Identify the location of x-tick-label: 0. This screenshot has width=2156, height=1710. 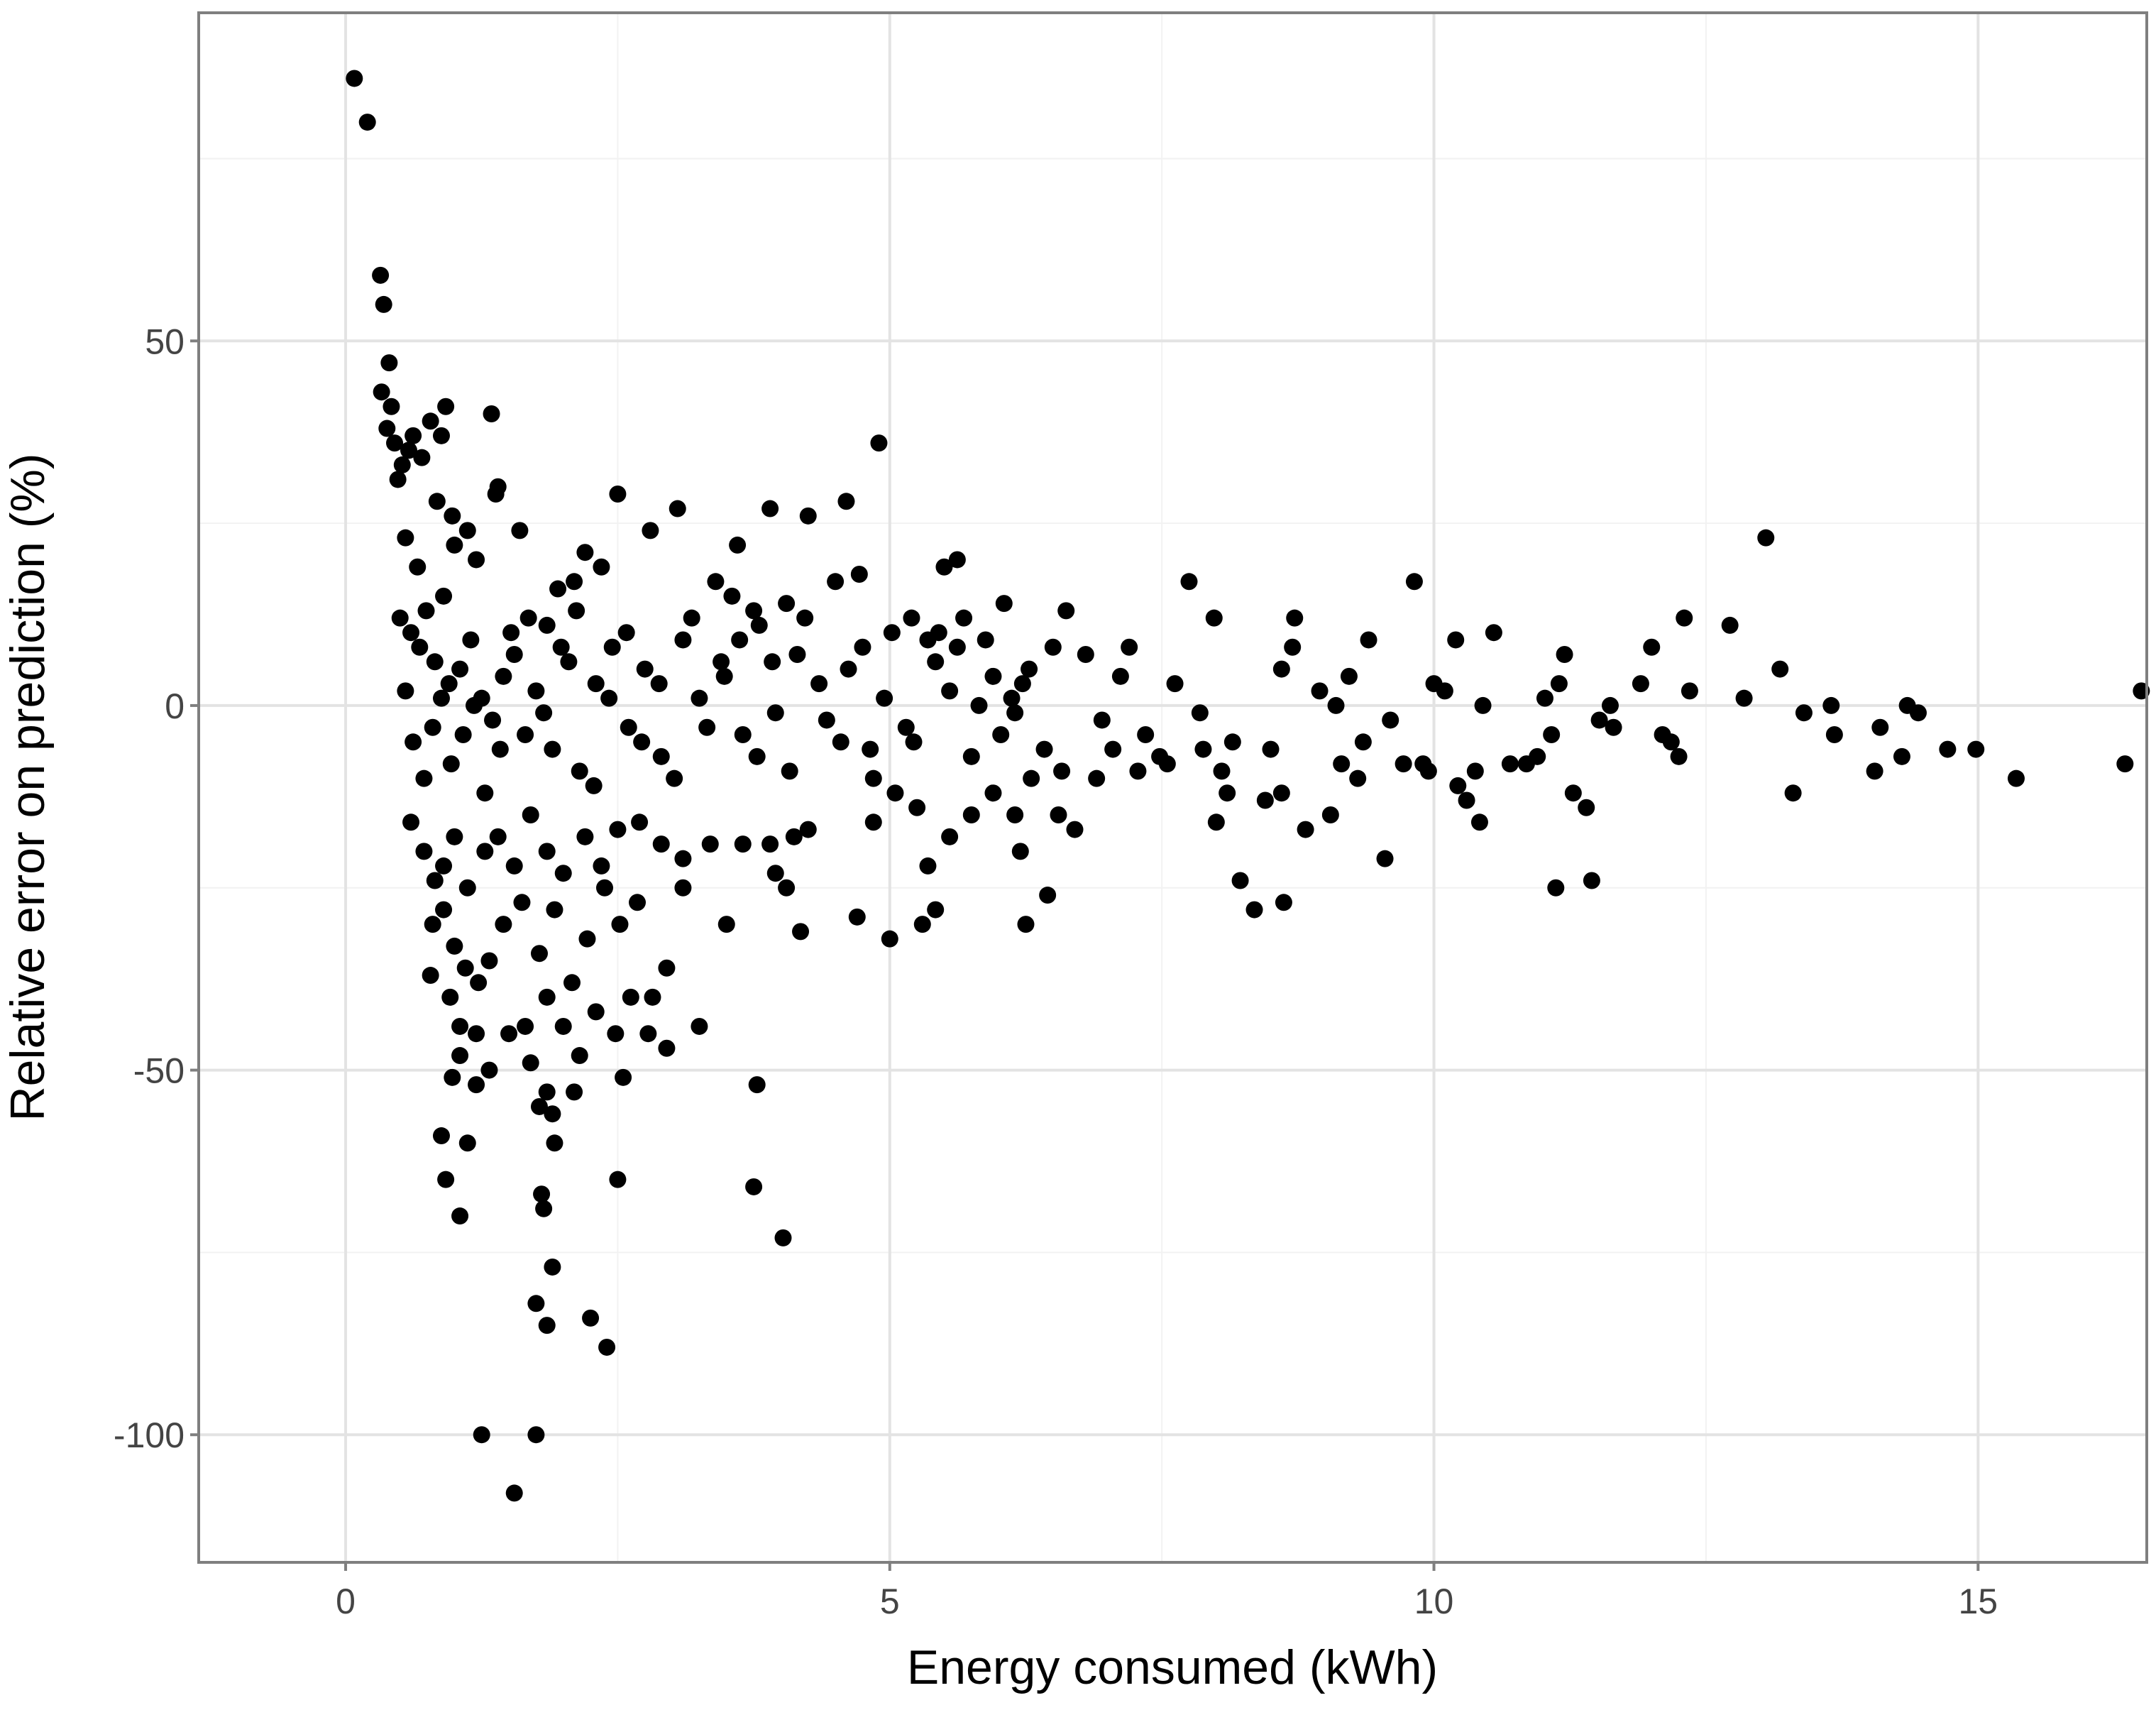
(346, 1601).